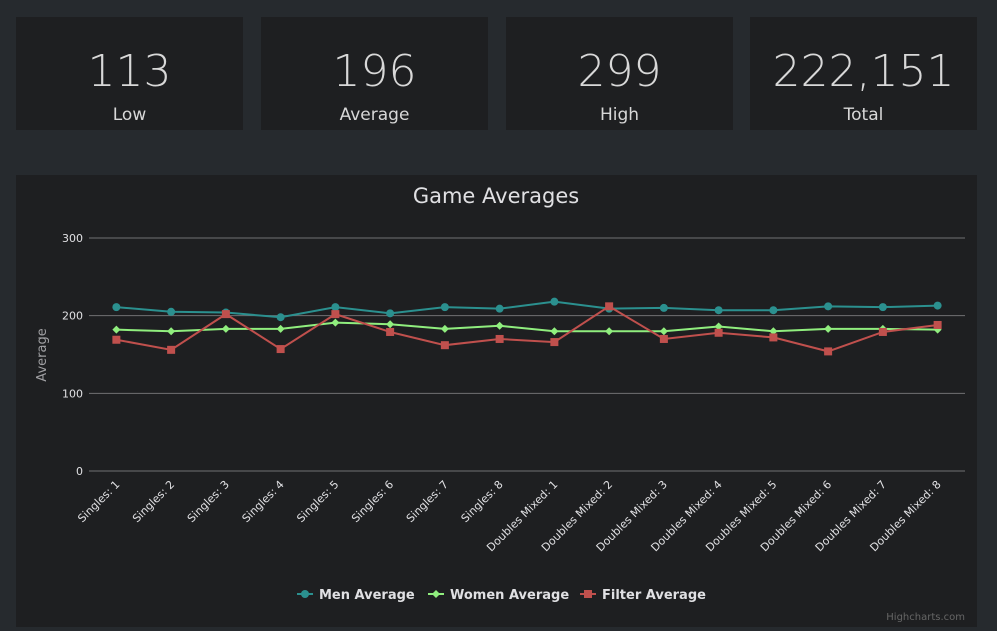 This screenshot has width=997, height=631. Describe the element at coordinates (72, 238) in the screenshot. I see `y-tick-label: 300` at that location.